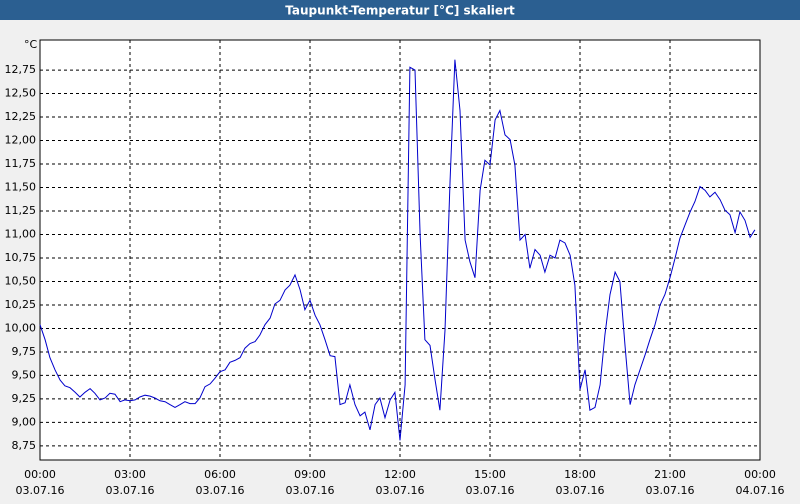  I want to click on x-tick-label: 12:00, so click(400, 474).